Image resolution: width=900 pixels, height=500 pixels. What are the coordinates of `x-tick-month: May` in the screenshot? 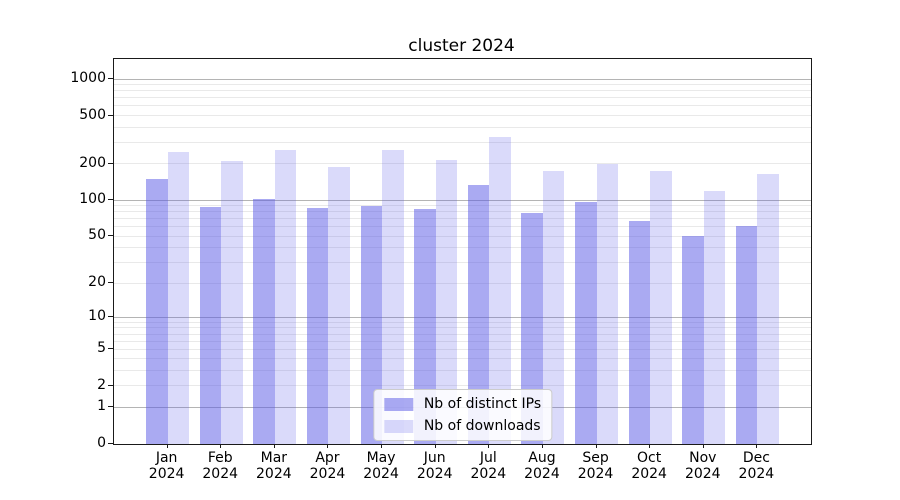 It's located at (381, 458).